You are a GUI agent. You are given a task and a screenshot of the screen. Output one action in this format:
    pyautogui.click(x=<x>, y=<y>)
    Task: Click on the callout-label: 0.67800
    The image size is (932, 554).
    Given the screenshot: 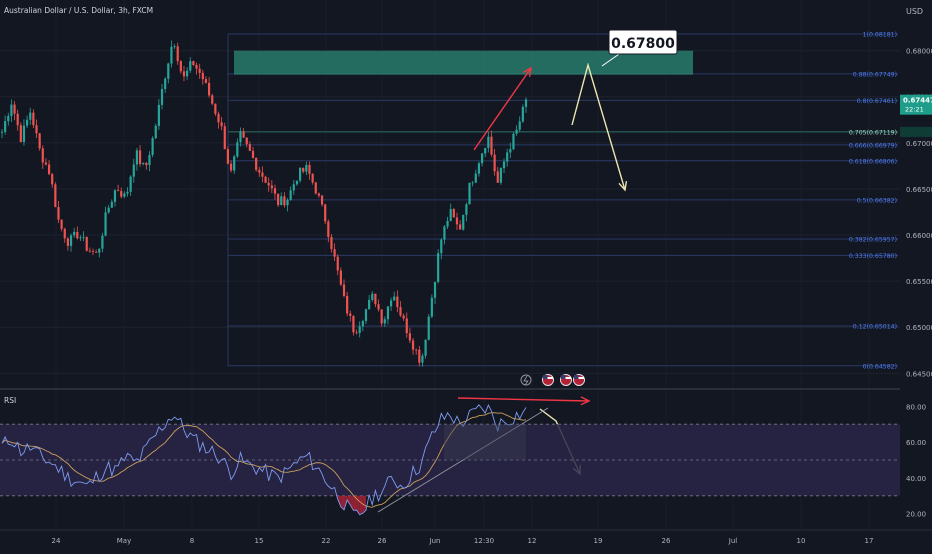 What is the action you would take?
    pyautogui.click(x=643, y=44)
    